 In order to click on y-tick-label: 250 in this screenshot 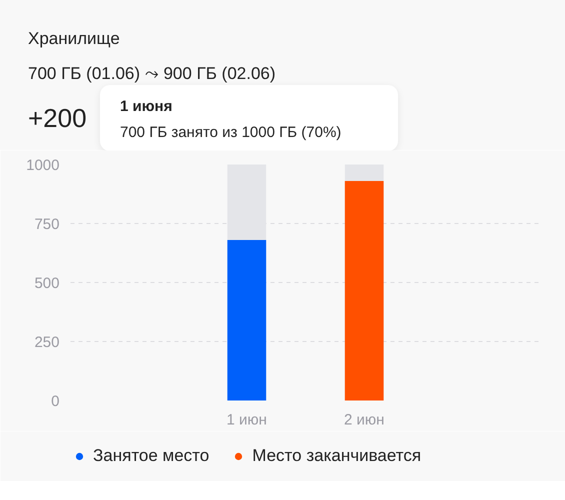, I will do `click(47, 342)`.